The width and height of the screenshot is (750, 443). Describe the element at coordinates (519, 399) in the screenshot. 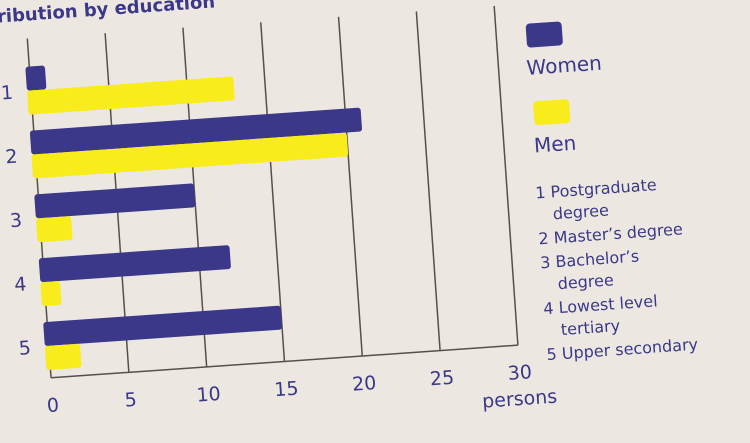

I see `x-axis-label: persons` at that location.